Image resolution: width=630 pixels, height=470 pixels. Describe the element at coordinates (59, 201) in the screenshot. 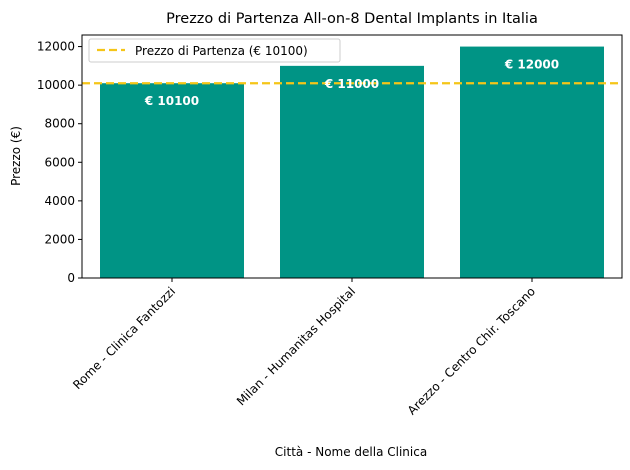

I see `y-tick-label: 4000` at that location.